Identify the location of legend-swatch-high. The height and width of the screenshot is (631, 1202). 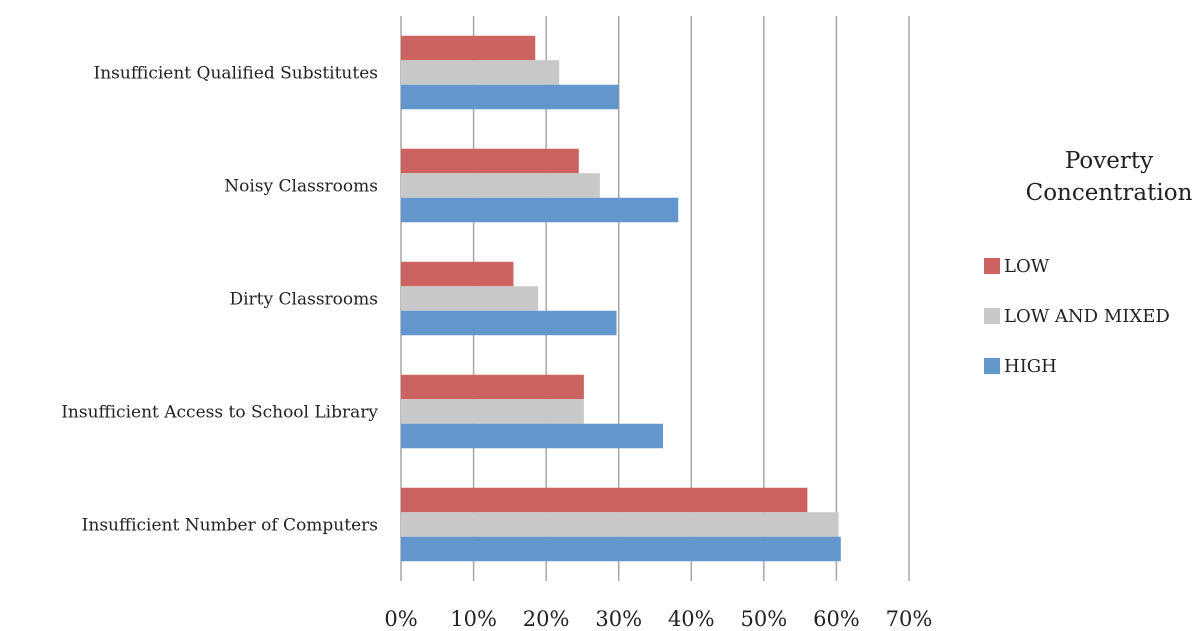
(992, 366).